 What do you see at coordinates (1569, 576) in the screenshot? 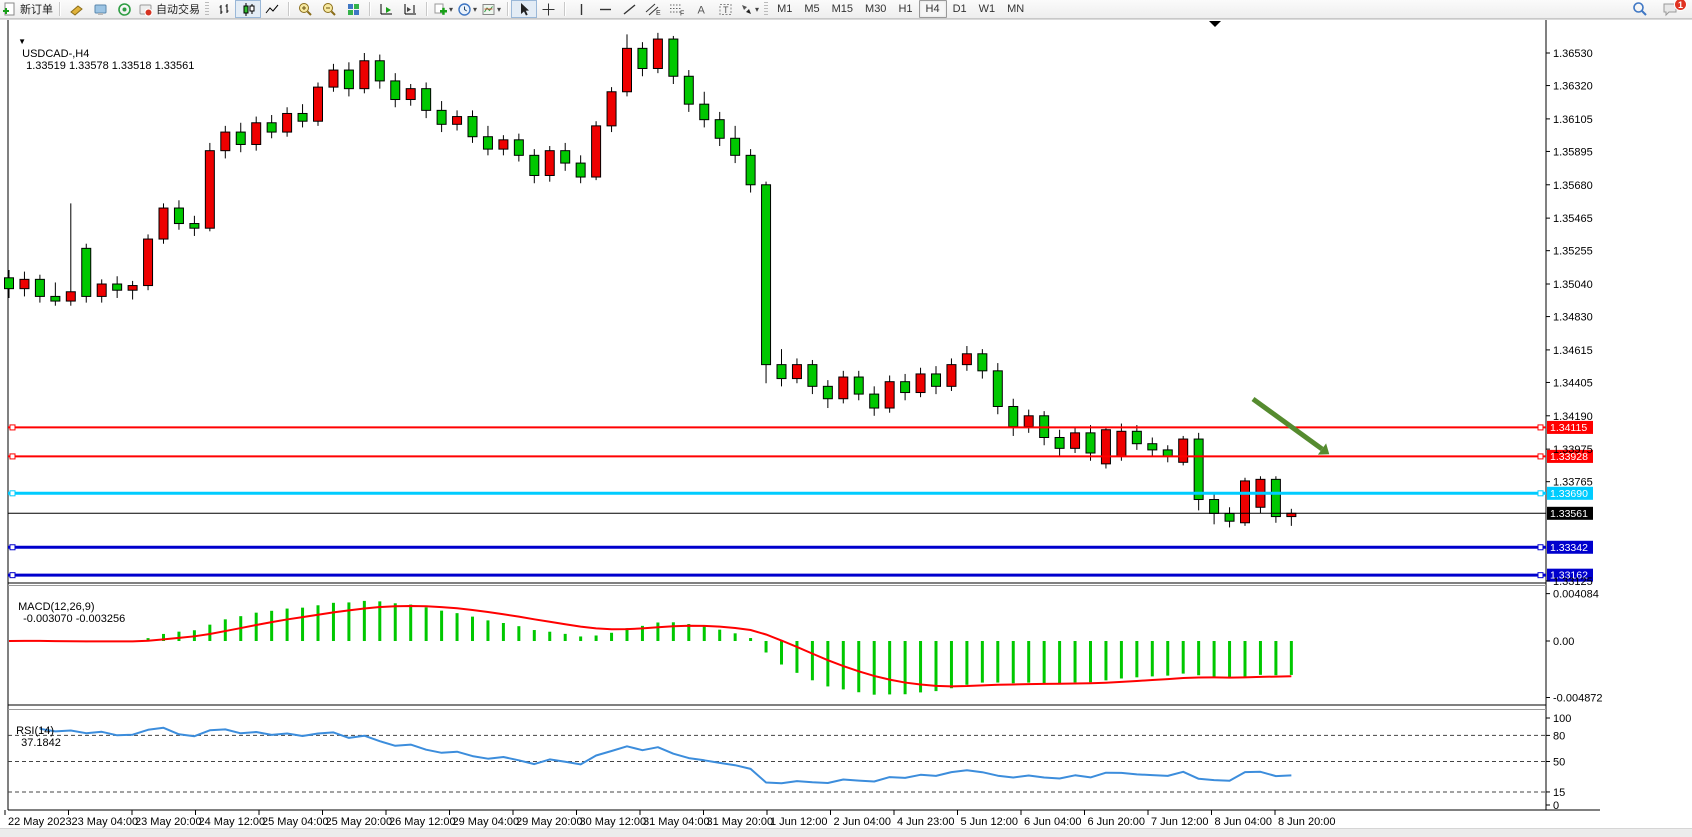
I see `svg-text: 1.33162` at bounding box center [1569, 576].